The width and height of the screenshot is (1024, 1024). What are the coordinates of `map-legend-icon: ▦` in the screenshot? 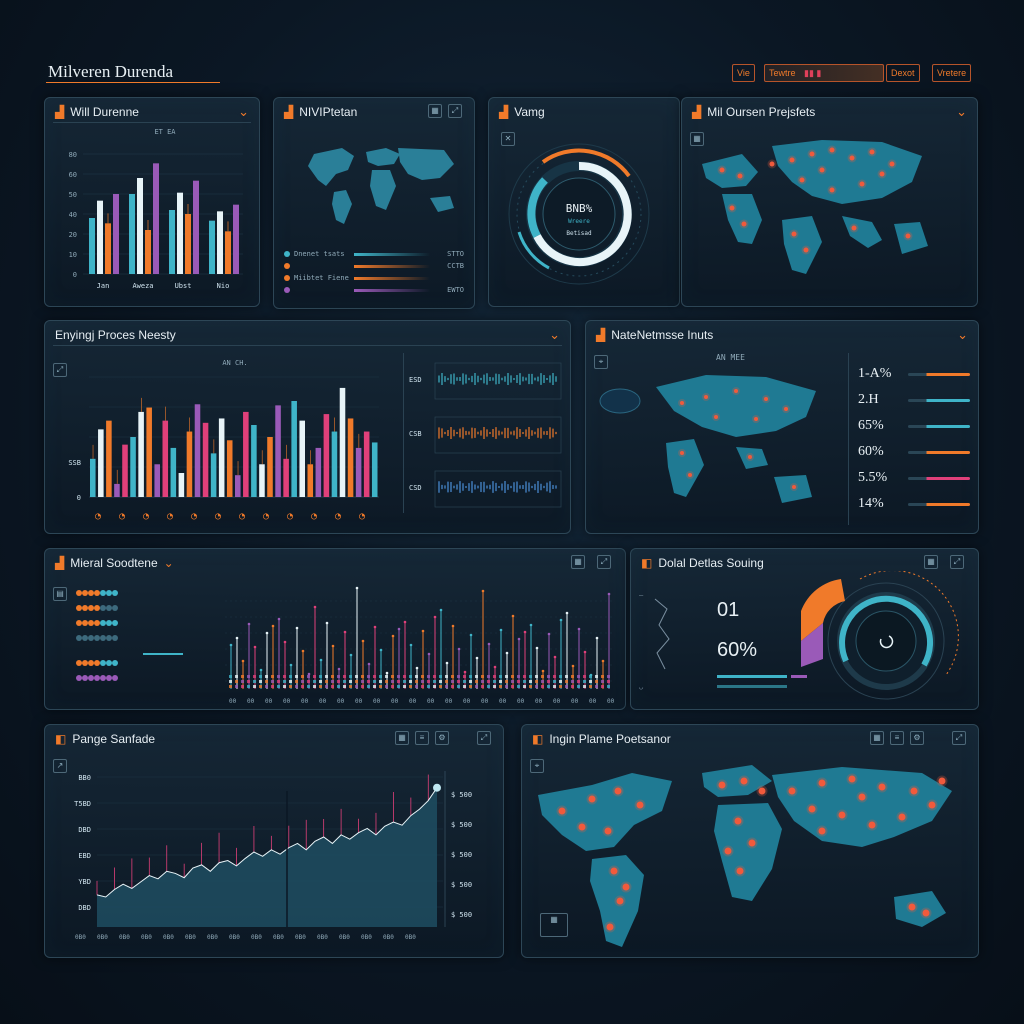 It's located at (554, 925).